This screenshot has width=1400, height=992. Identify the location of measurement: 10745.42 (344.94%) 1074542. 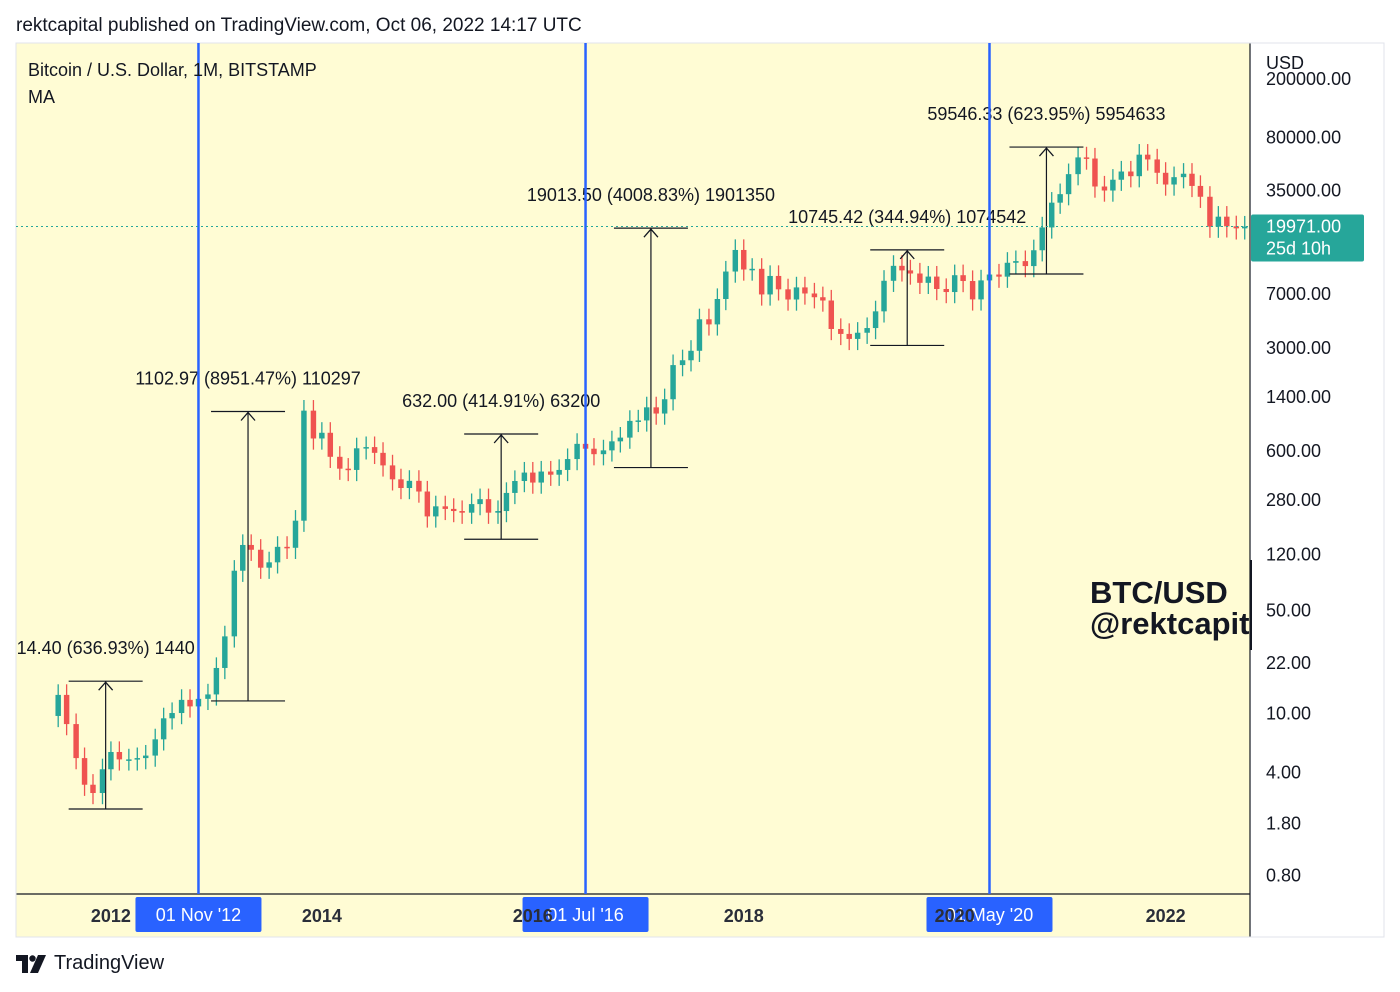
(907, 277).